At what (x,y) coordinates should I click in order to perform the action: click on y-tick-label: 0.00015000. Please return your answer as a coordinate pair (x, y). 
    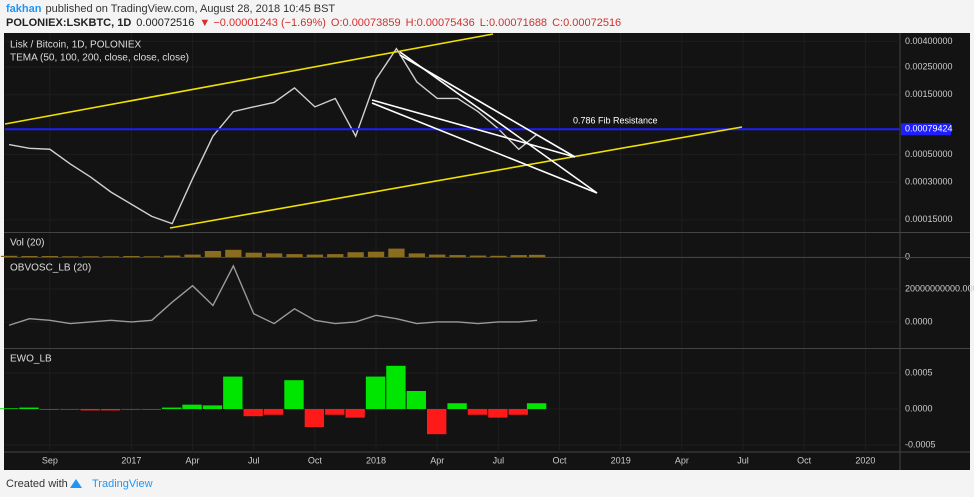
    Looking at the image, I should click on (929, 219).